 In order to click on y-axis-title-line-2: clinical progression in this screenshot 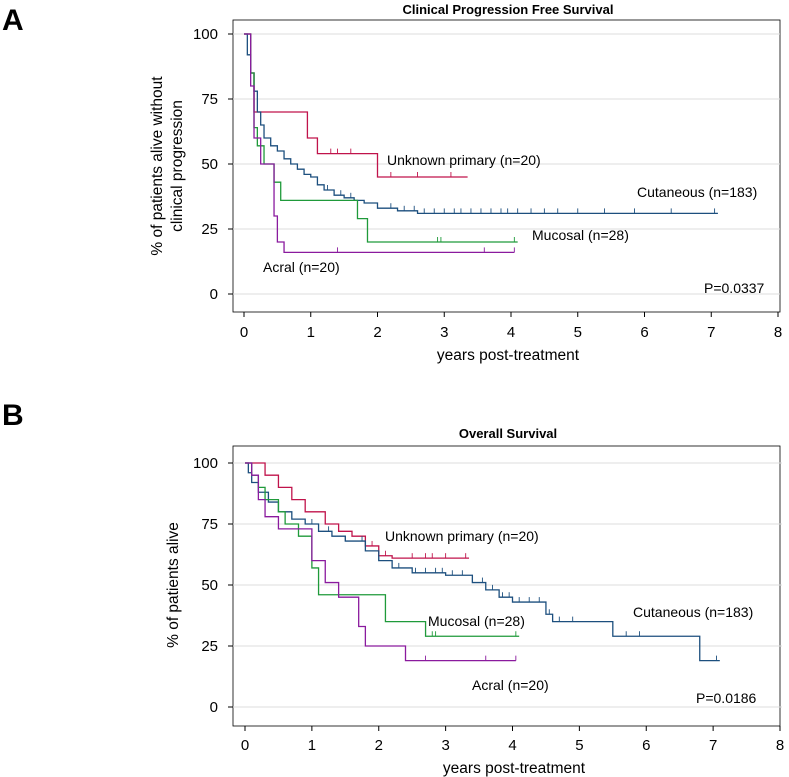, I will do `click(177, 166)`.